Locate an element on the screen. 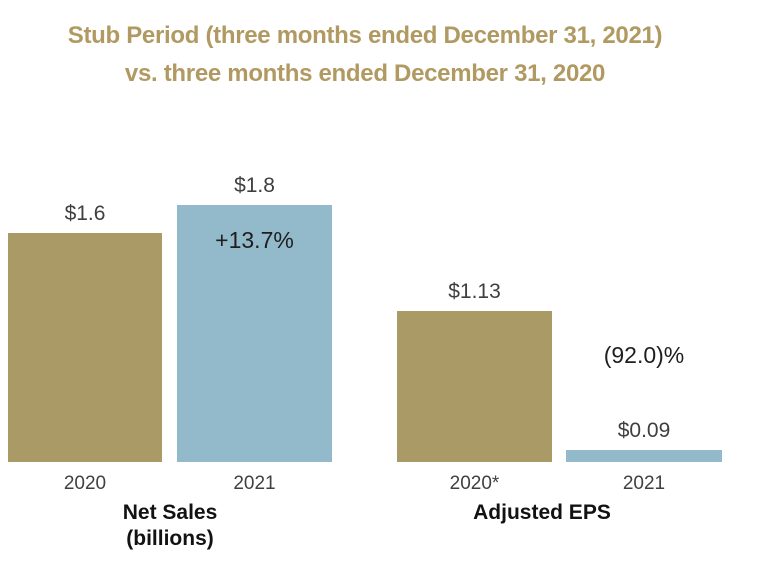 Image resolution: width=779 pixels, height=567 pixels. eps-group-title-line1: Adjusted EPS is located at coordinates (542, 512).